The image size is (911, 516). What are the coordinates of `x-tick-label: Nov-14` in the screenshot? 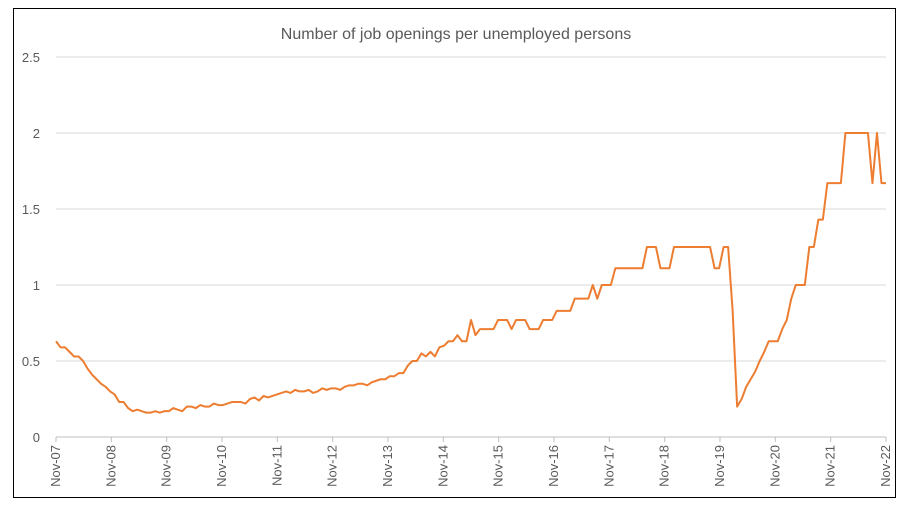 It's located at (442, 466).